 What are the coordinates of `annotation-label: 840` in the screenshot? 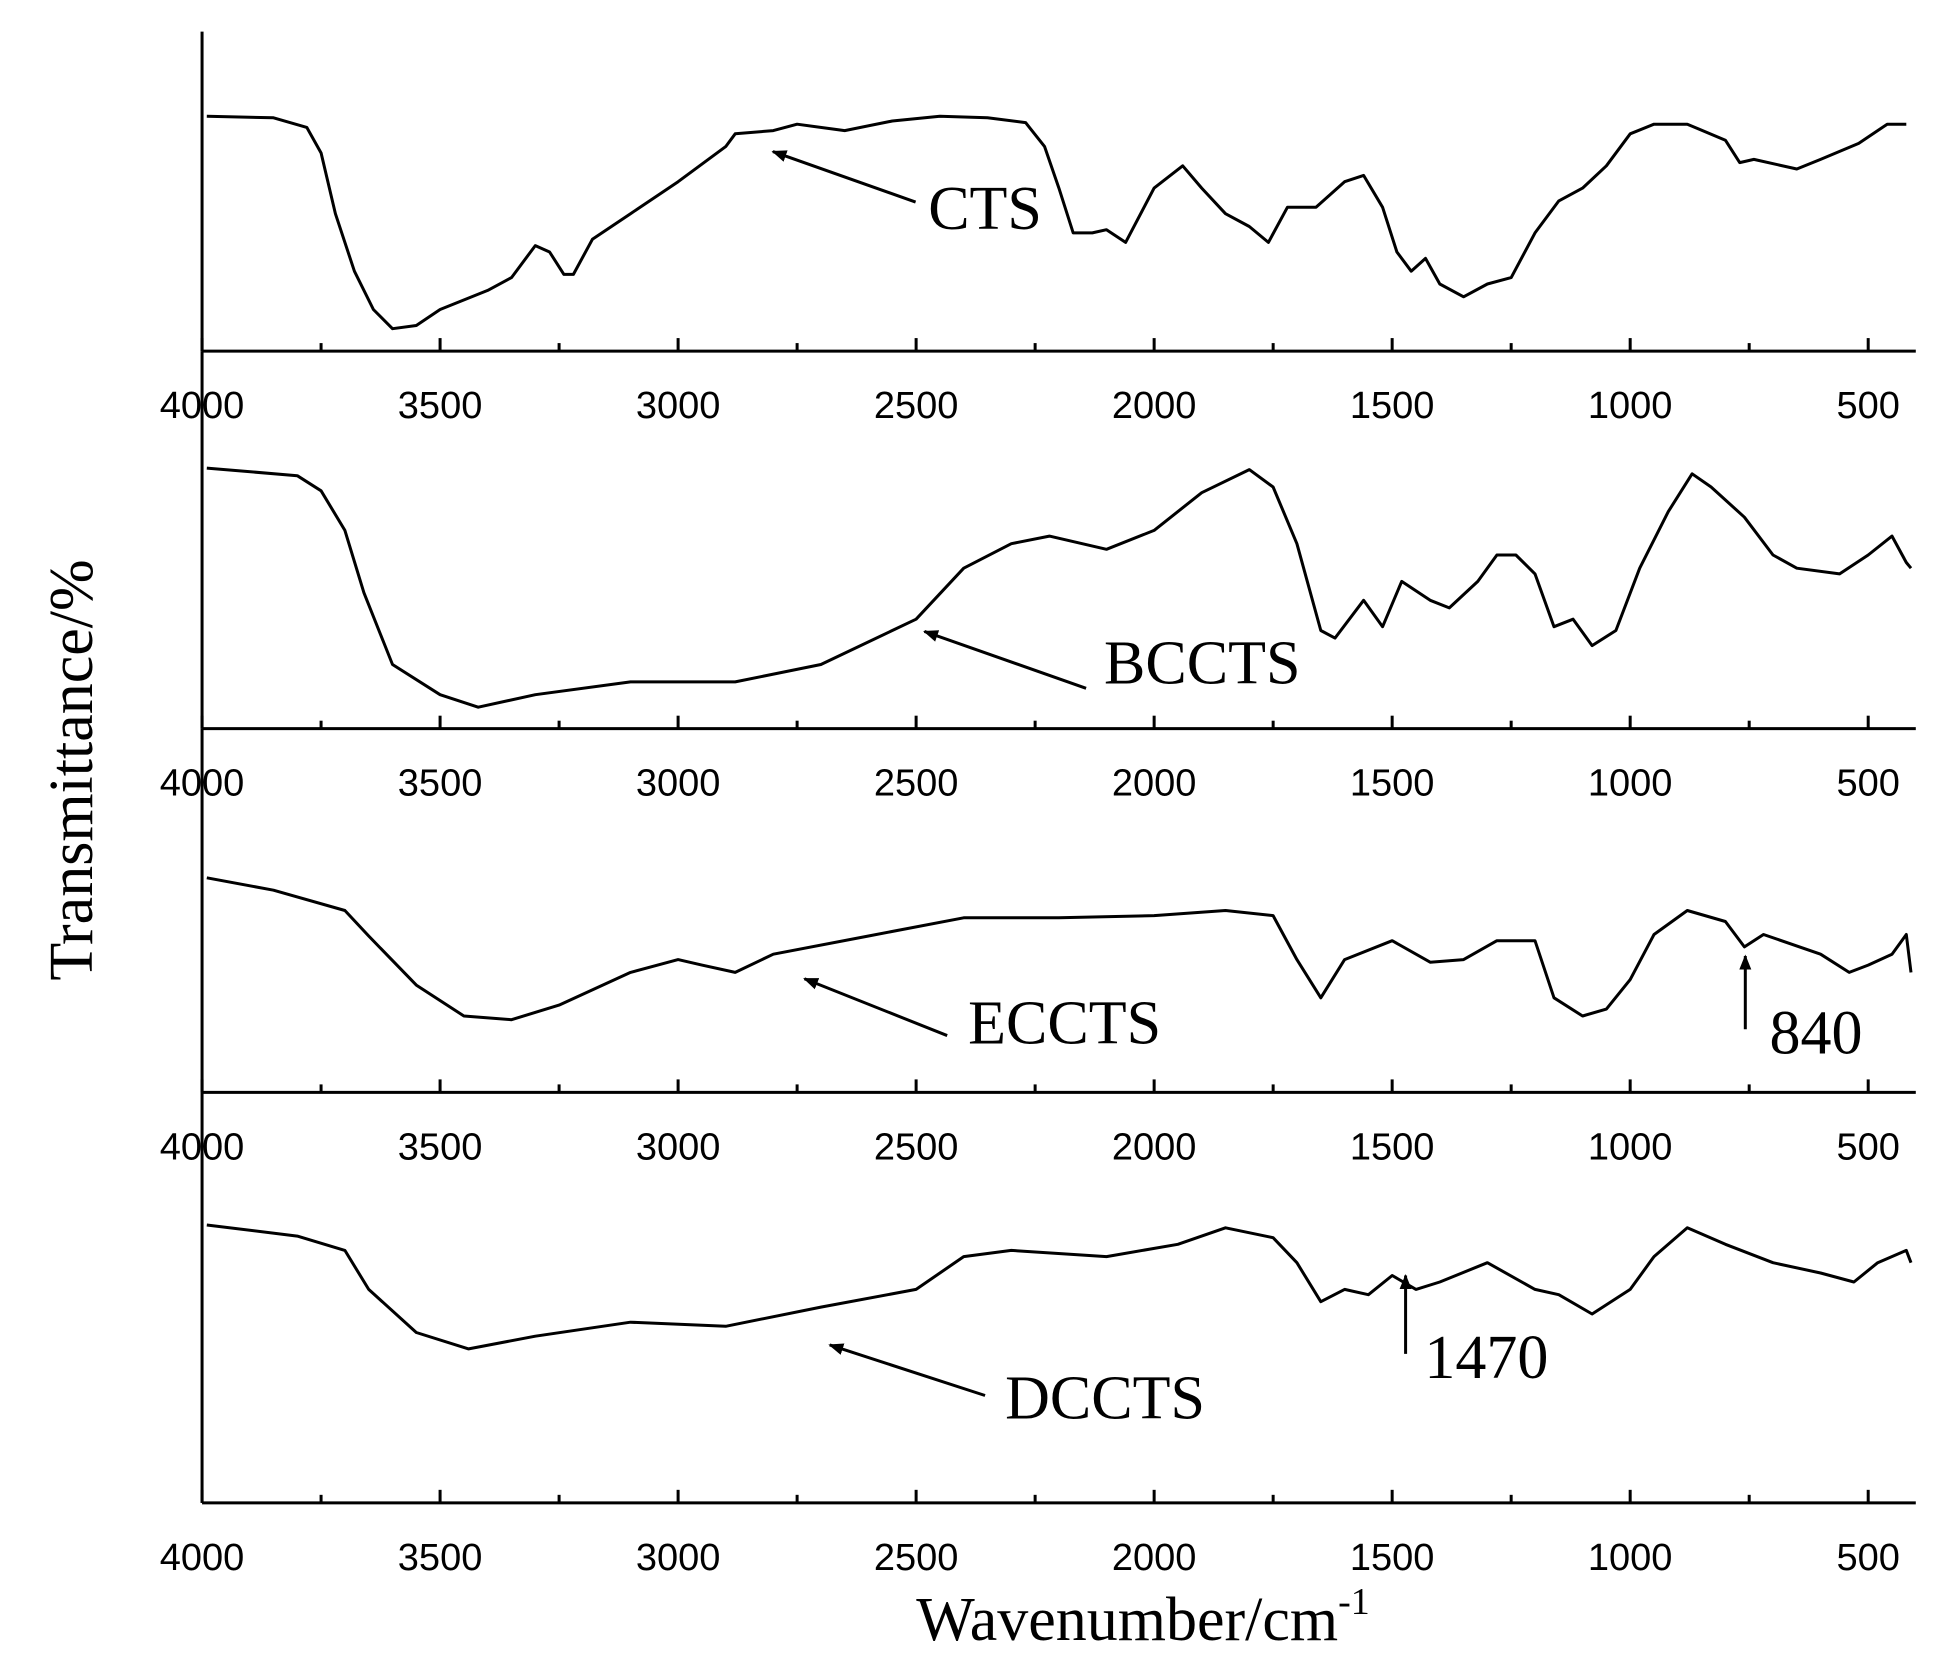 It's located at (1816, 1034).